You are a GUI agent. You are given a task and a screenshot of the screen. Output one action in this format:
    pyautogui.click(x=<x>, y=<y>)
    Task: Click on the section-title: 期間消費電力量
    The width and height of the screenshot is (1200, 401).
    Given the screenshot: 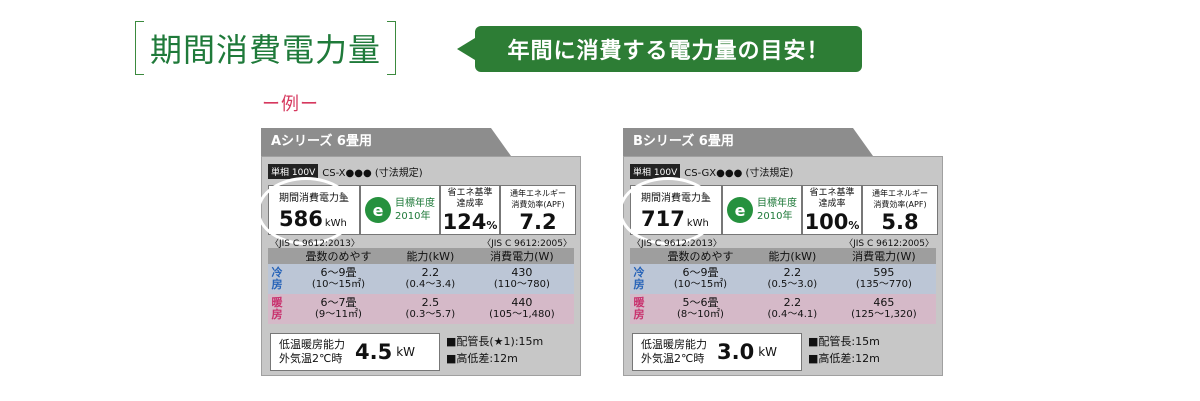 What is the action you would take?
    pyautogui.click(x=266, y=50)
    